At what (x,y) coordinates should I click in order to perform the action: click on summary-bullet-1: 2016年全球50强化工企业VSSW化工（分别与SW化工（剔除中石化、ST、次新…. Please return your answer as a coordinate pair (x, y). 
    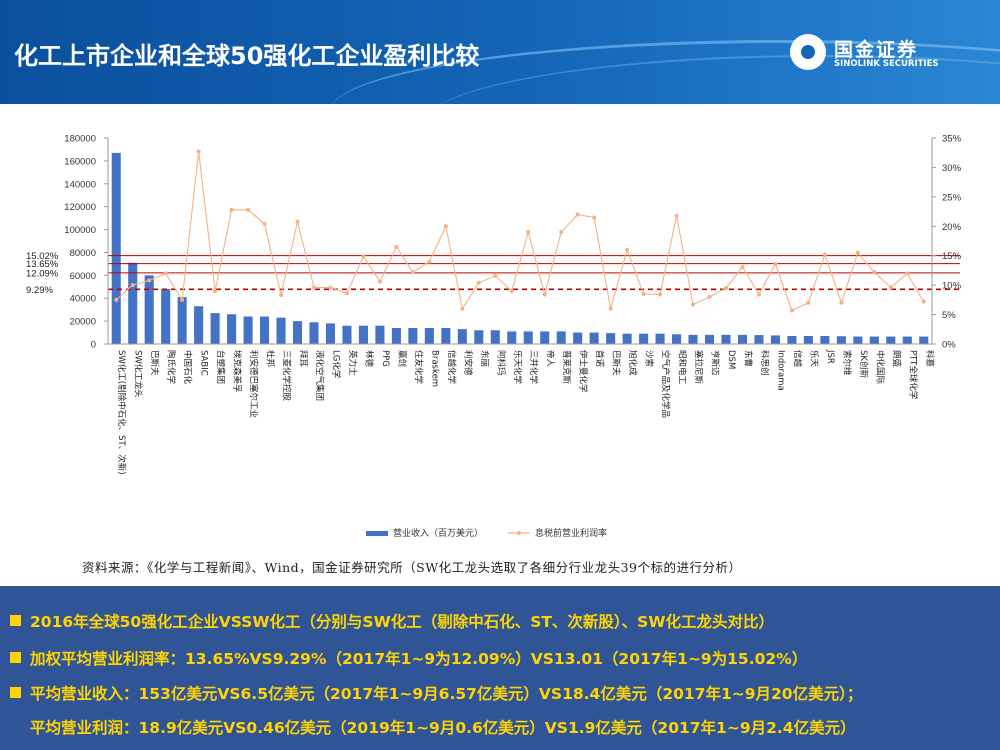
    Looking at the image, I should click on (392, 621).